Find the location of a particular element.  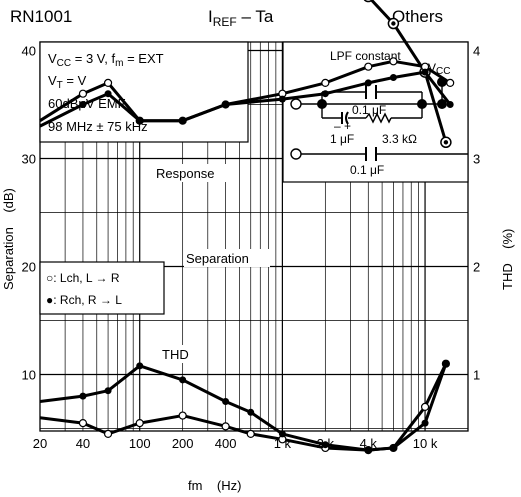

separation-rch-line is located at coordinates (245, 99).